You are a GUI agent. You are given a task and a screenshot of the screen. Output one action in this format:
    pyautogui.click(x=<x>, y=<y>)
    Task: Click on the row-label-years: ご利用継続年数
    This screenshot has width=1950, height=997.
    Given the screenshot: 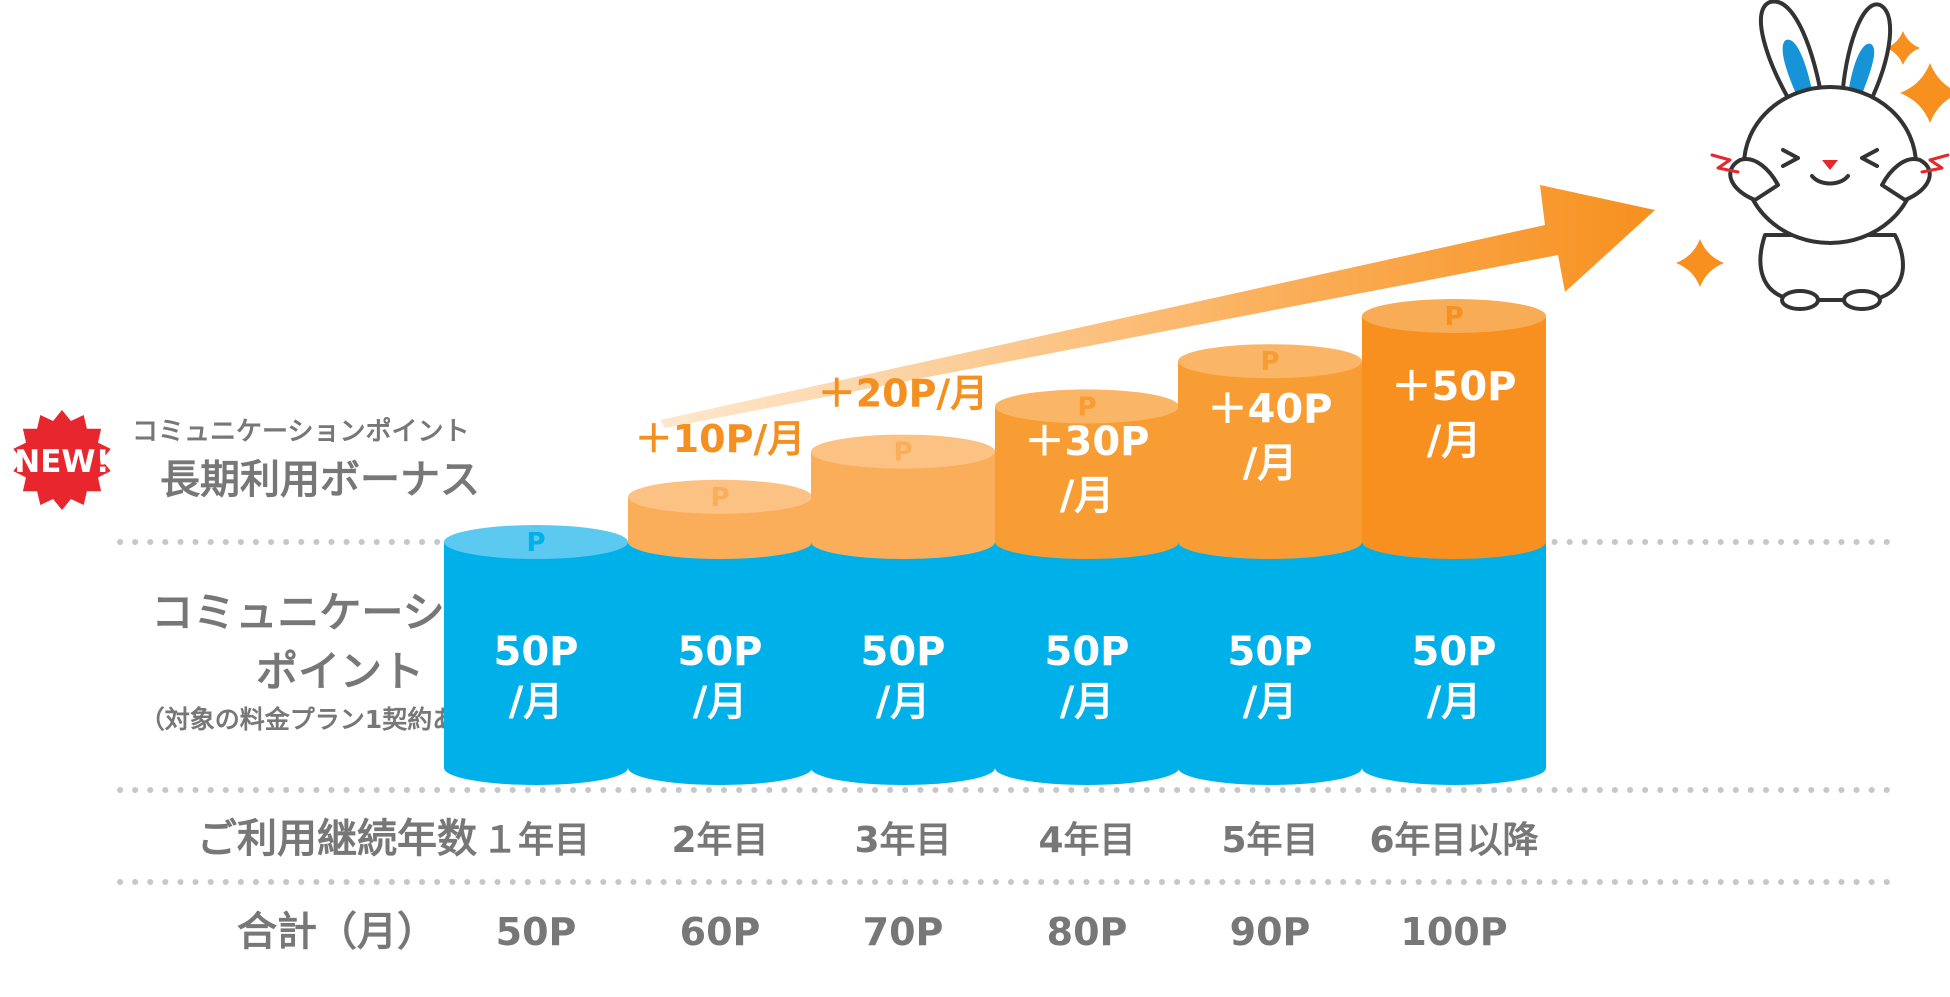 What is the action you would take?
    pyautogui.click(x=337, y=839)
    